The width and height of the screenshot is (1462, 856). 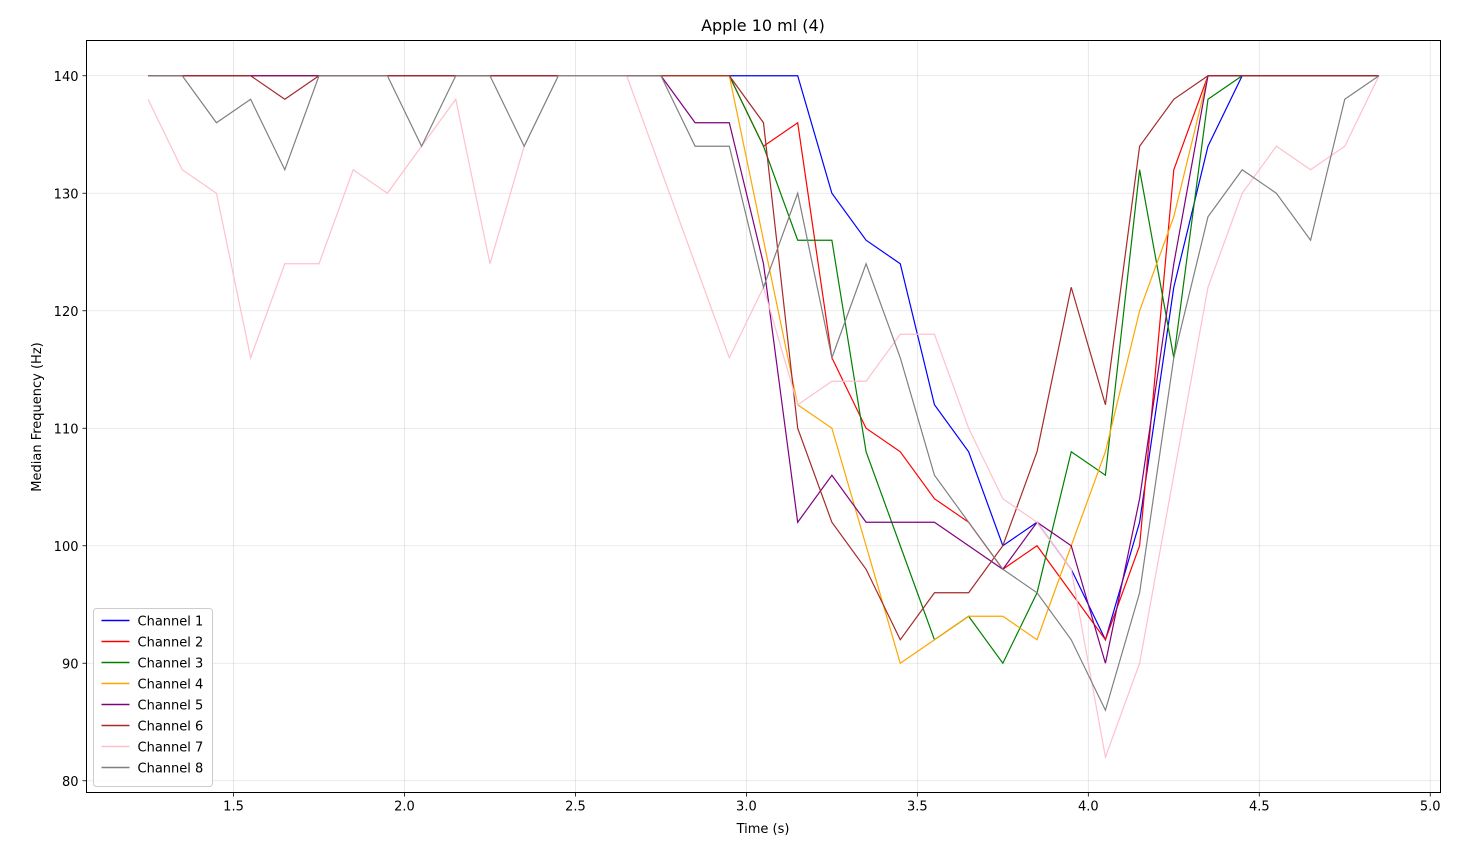 What do you see at coordinates (66, 77) in the screenshot?
I see `y-tick-label: 140` at bounding box center [66, 77].